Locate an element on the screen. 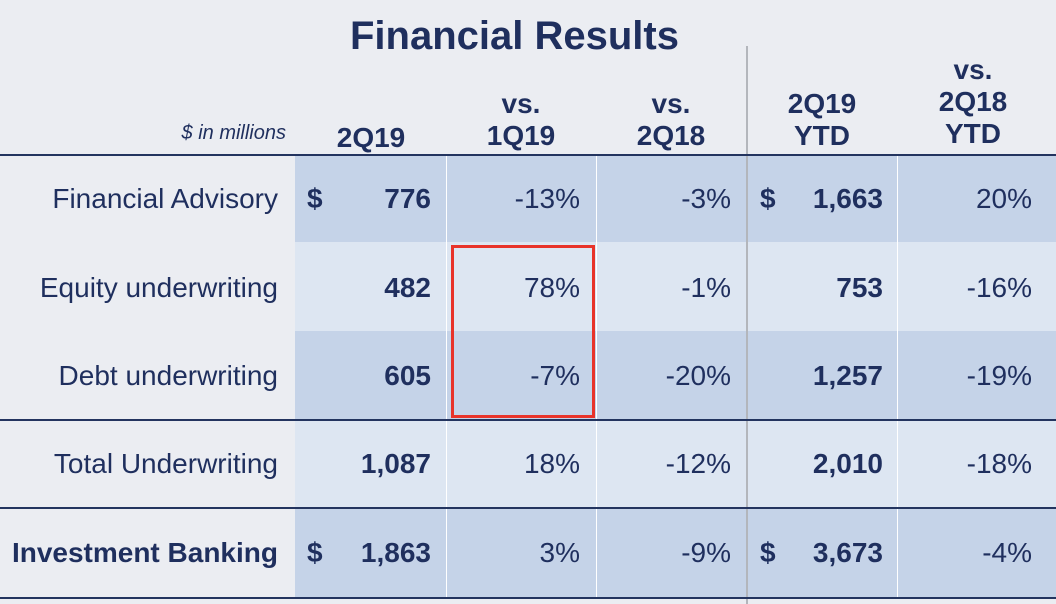 This screenshot has height=604, width=1056. row-band-investment-banking is located at coordinates (675, 553).